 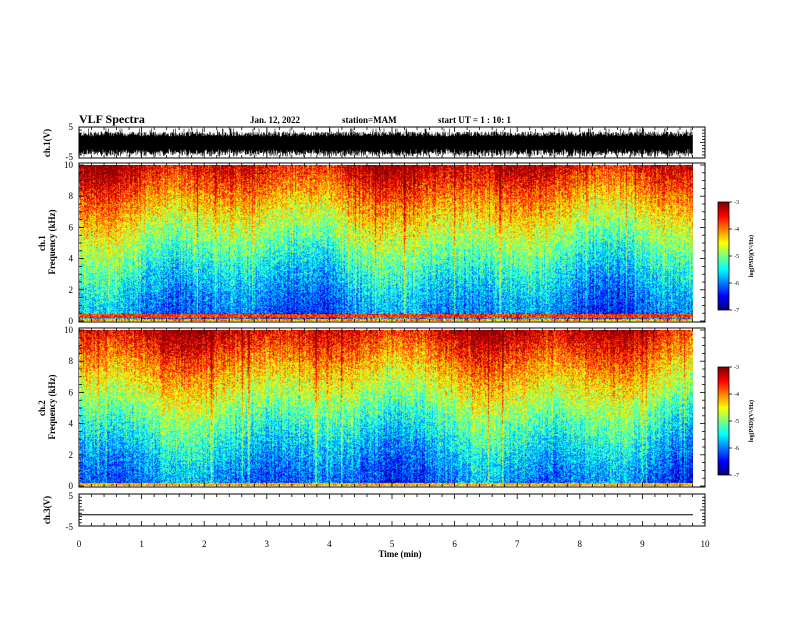 What do you see at coordinates (69, 165) in the screenshot?
I see `ch1-freq-ytick-5: 10` at bounding box center [69, 165].